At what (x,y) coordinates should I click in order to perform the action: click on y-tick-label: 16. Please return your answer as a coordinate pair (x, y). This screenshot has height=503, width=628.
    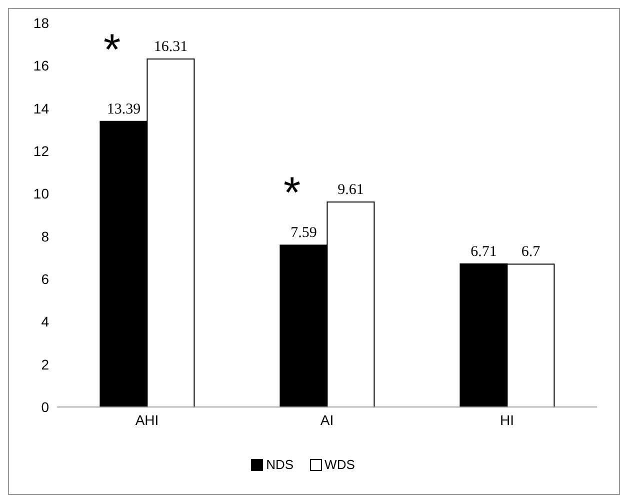
    Looking at the image, I should click on (41, 66).